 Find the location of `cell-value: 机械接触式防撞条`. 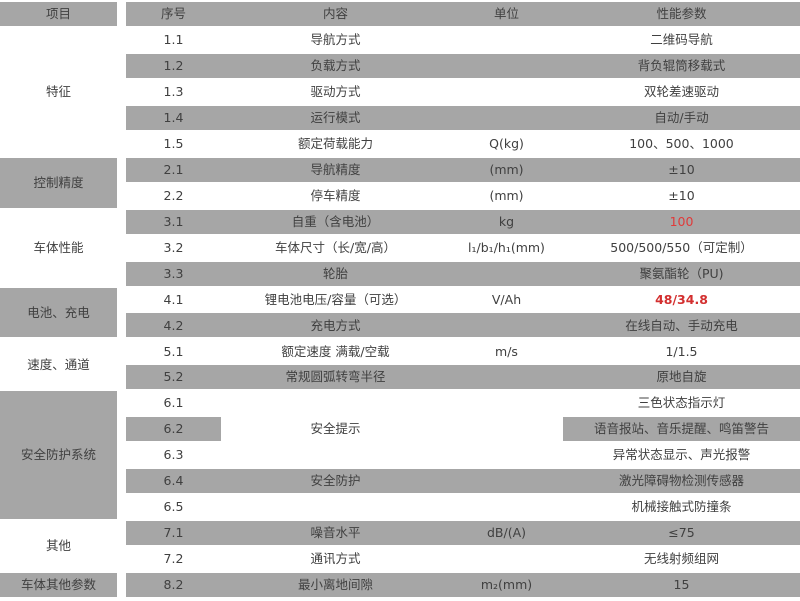

cell-value: 机械接触式防撞条 is located at coordinates (681, 506).